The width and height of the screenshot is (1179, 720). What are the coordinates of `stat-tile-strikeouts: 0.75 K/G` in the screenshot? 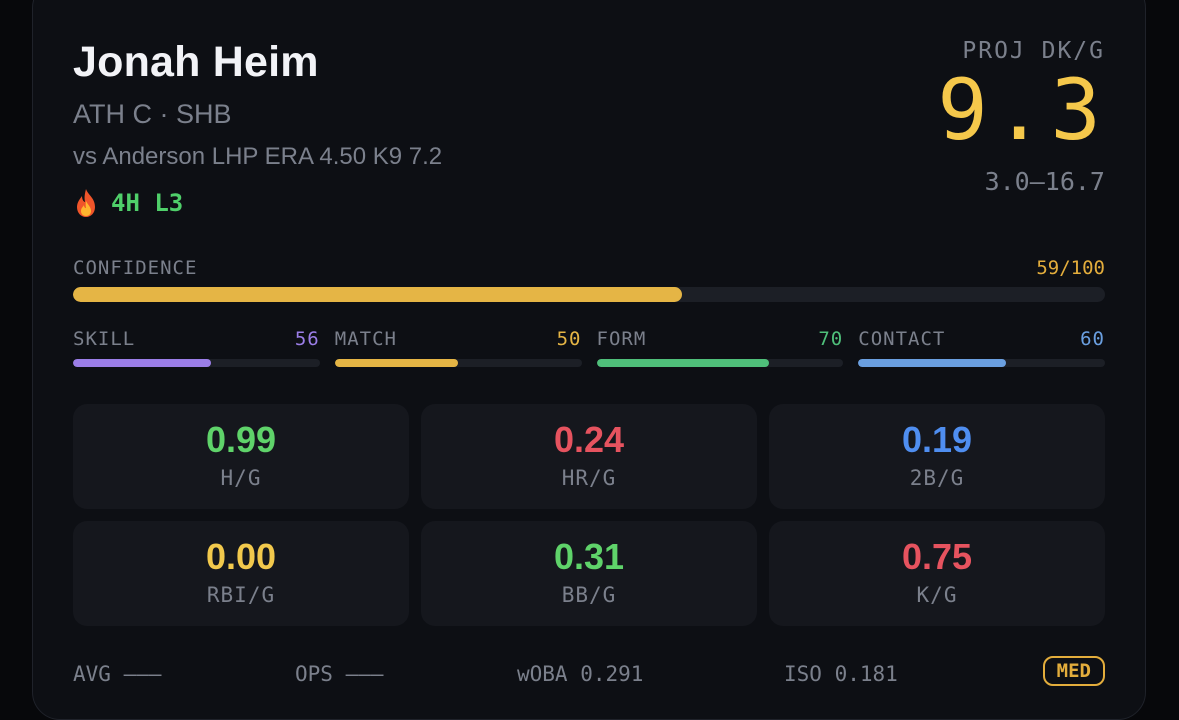 It's located at (937, 573).